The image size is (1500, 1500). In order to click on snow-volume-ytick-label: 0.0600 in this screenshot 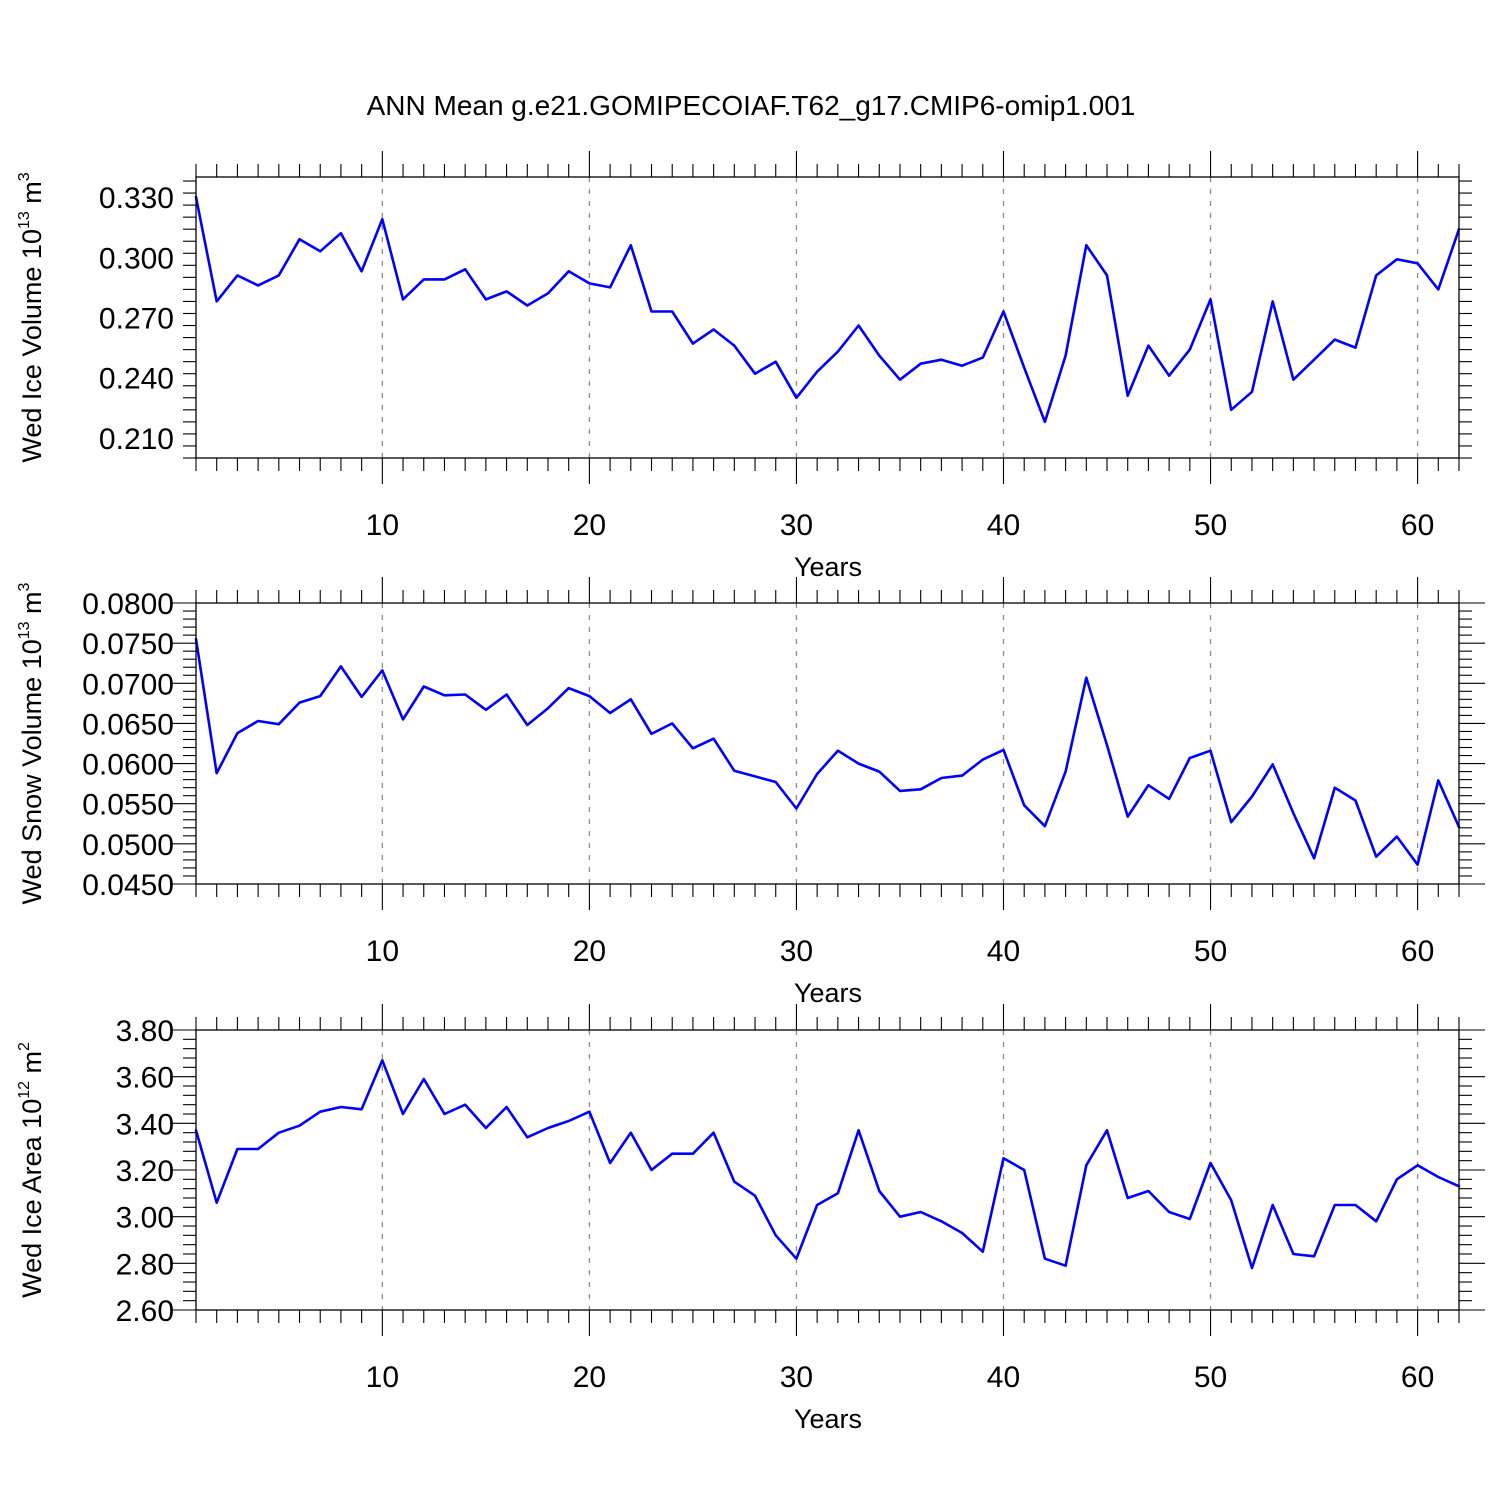, I will do `click(128, 765)`.